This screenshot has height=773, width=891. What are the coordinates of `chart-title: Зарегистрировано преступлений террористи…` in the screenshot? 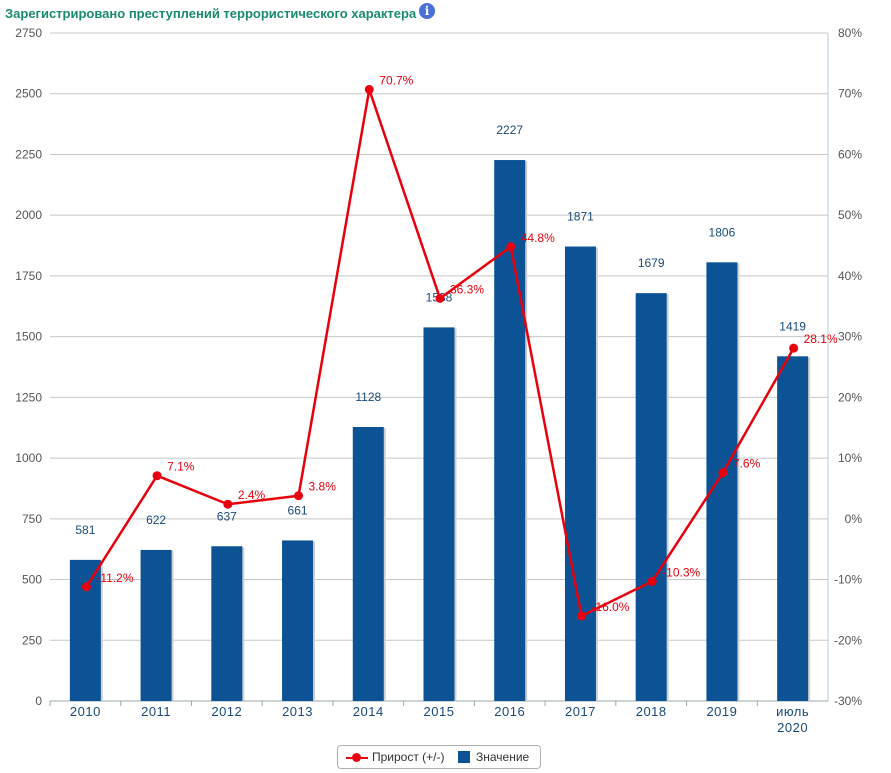 It's located at (211, 13).